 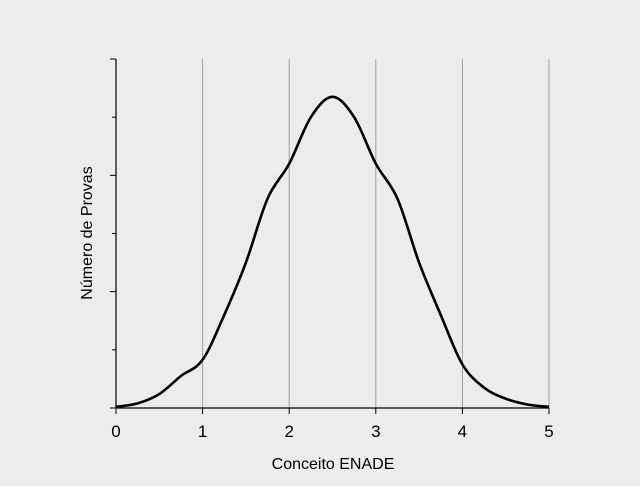 What do you see at coordinates (87, 232) in the screenshot?
I see `y-axis-label: Número de Provas` at bounding box center [87, 232].